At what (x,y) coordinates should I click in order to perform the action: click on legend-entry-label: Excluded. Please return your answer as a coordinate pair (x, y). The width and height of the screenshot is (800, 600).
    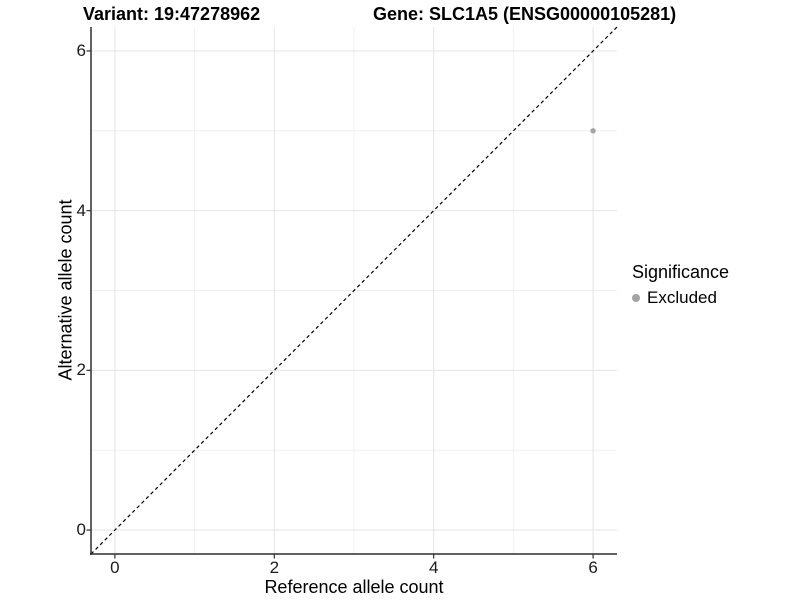
    Looking at the image, I should click on (682, 297).